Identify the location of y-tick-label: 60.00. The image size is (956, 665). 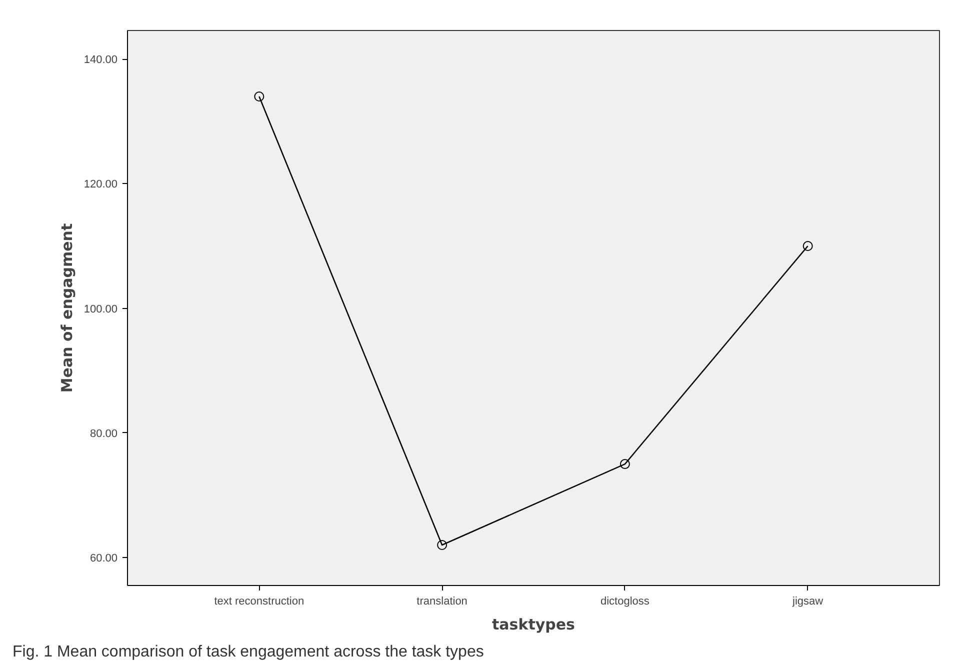
(104, 558).